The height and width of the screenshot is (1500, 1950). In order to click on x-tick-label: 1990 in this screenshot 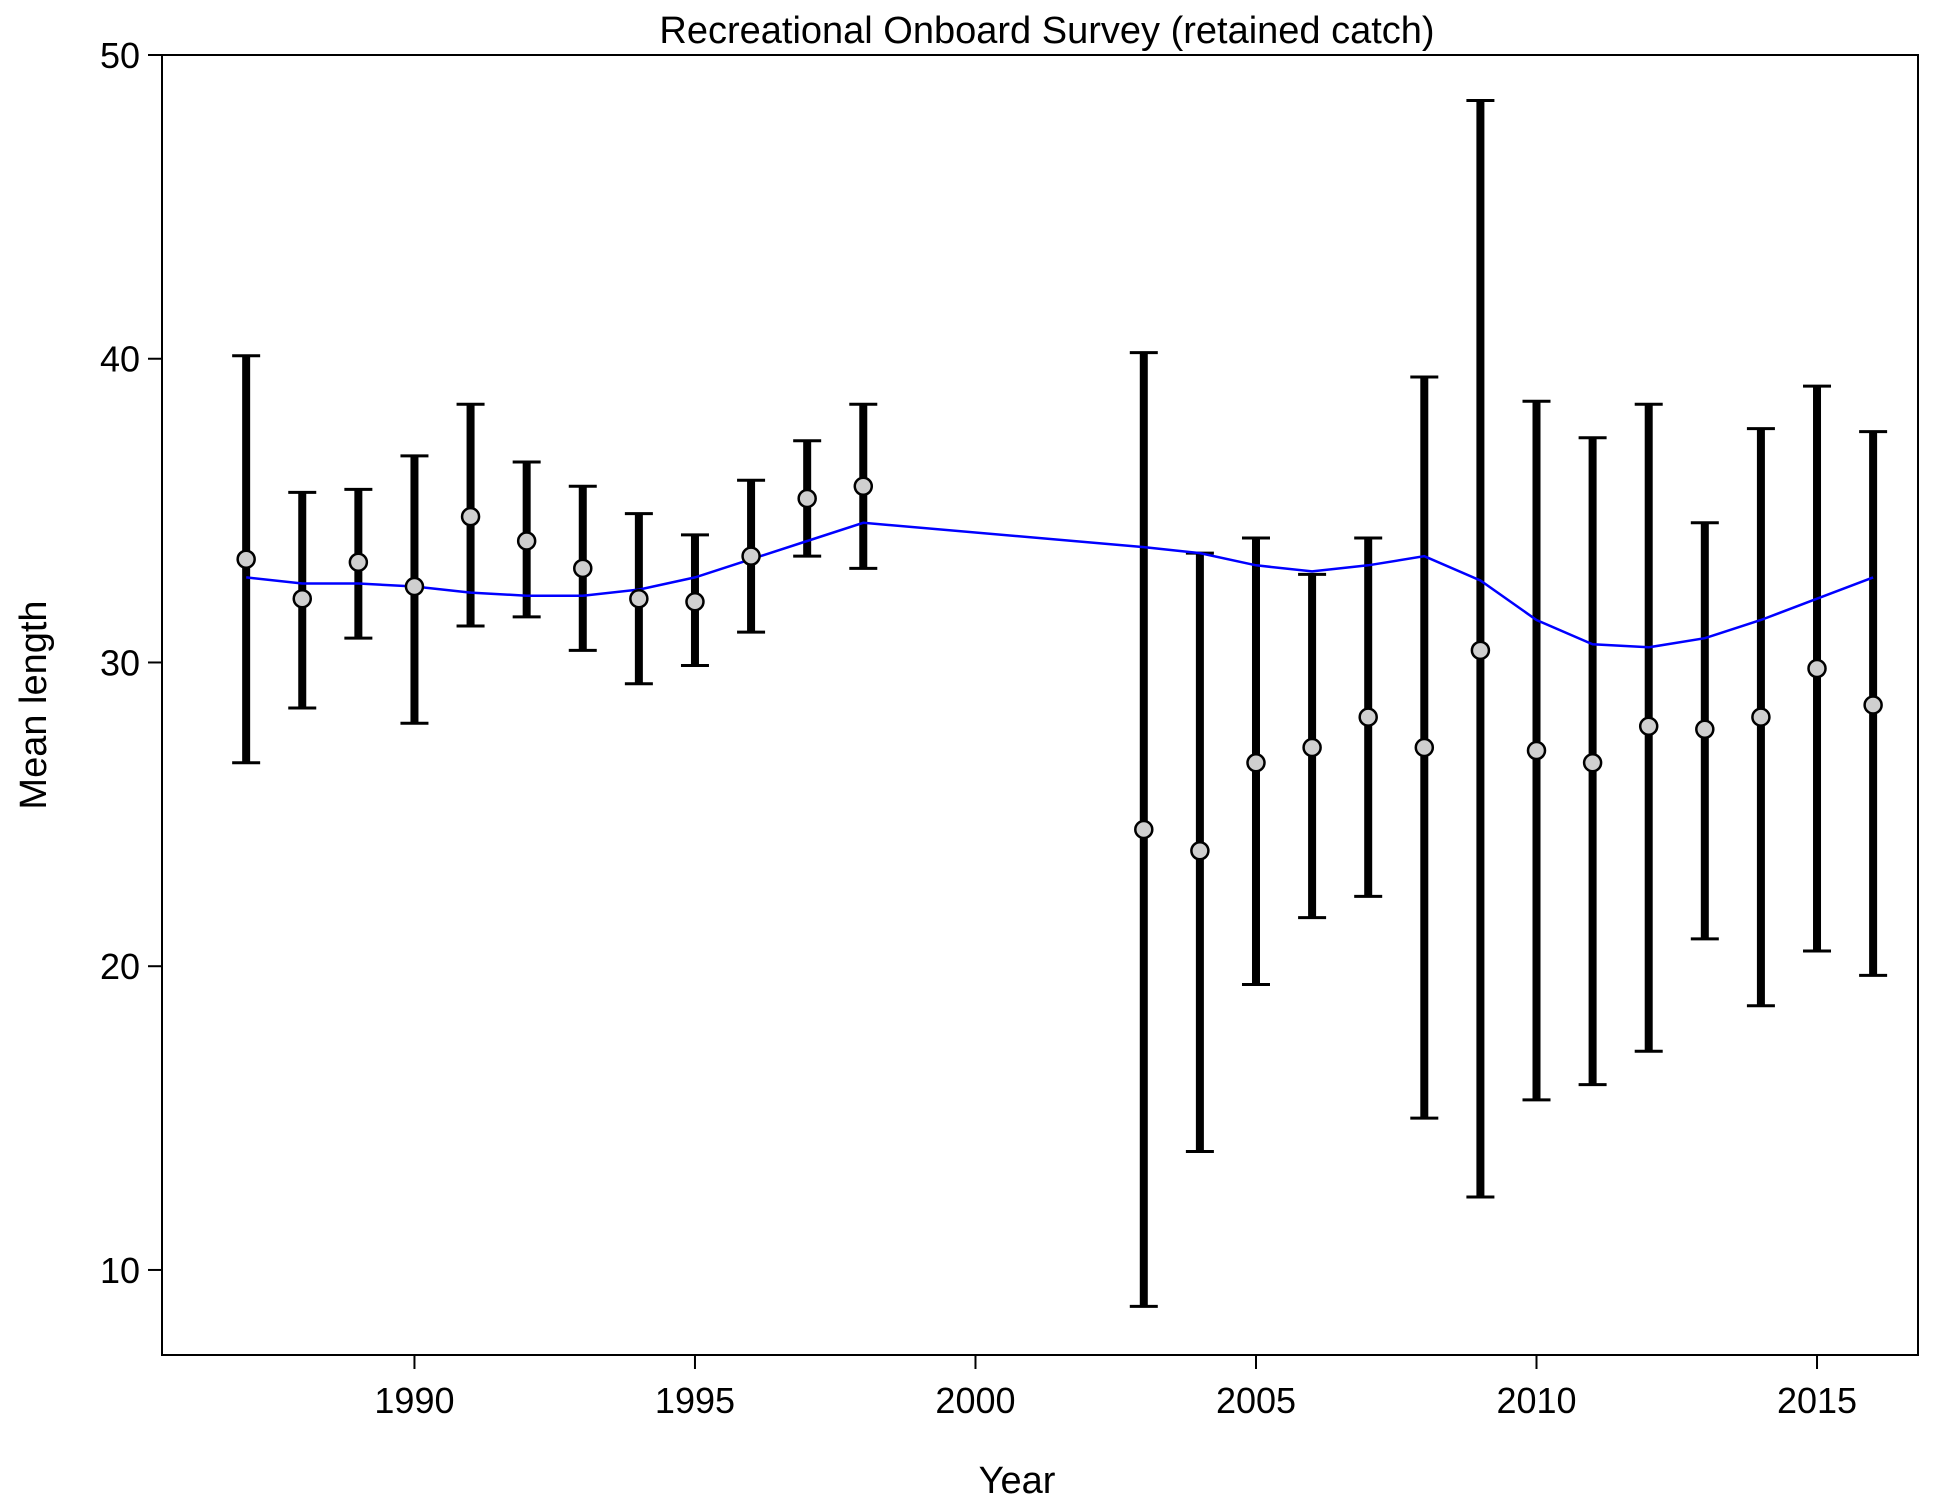, I will do `click(414, 1400)`.